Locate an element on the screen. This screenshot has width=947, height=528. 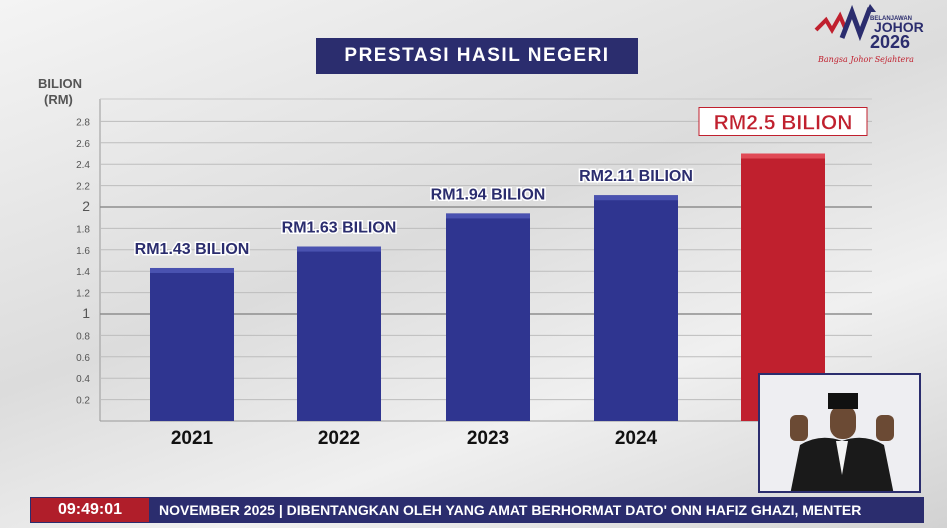
x-axis-categories: 2021 2022 2023 2024 is located at coordinates (414, 438).